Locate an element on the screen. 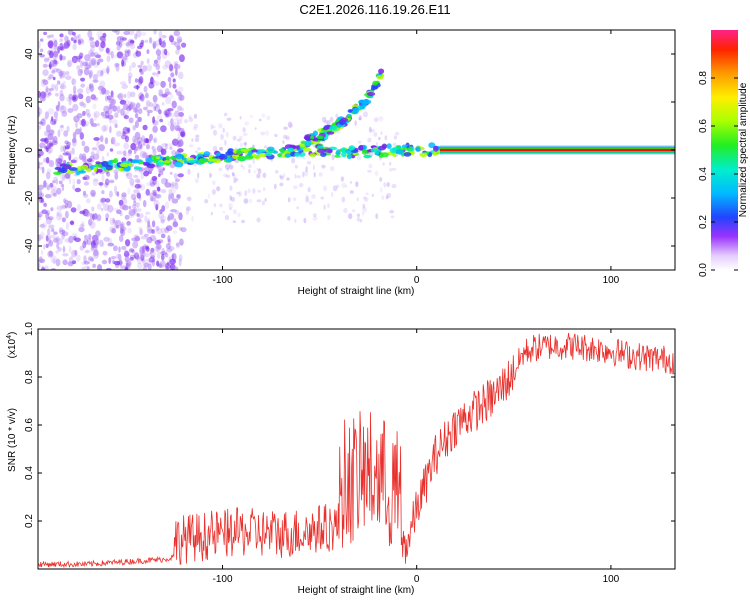 The image size is (750, 600). spectrogram-x-label: Height of straight line (km) is located at coordinates (356, 291).